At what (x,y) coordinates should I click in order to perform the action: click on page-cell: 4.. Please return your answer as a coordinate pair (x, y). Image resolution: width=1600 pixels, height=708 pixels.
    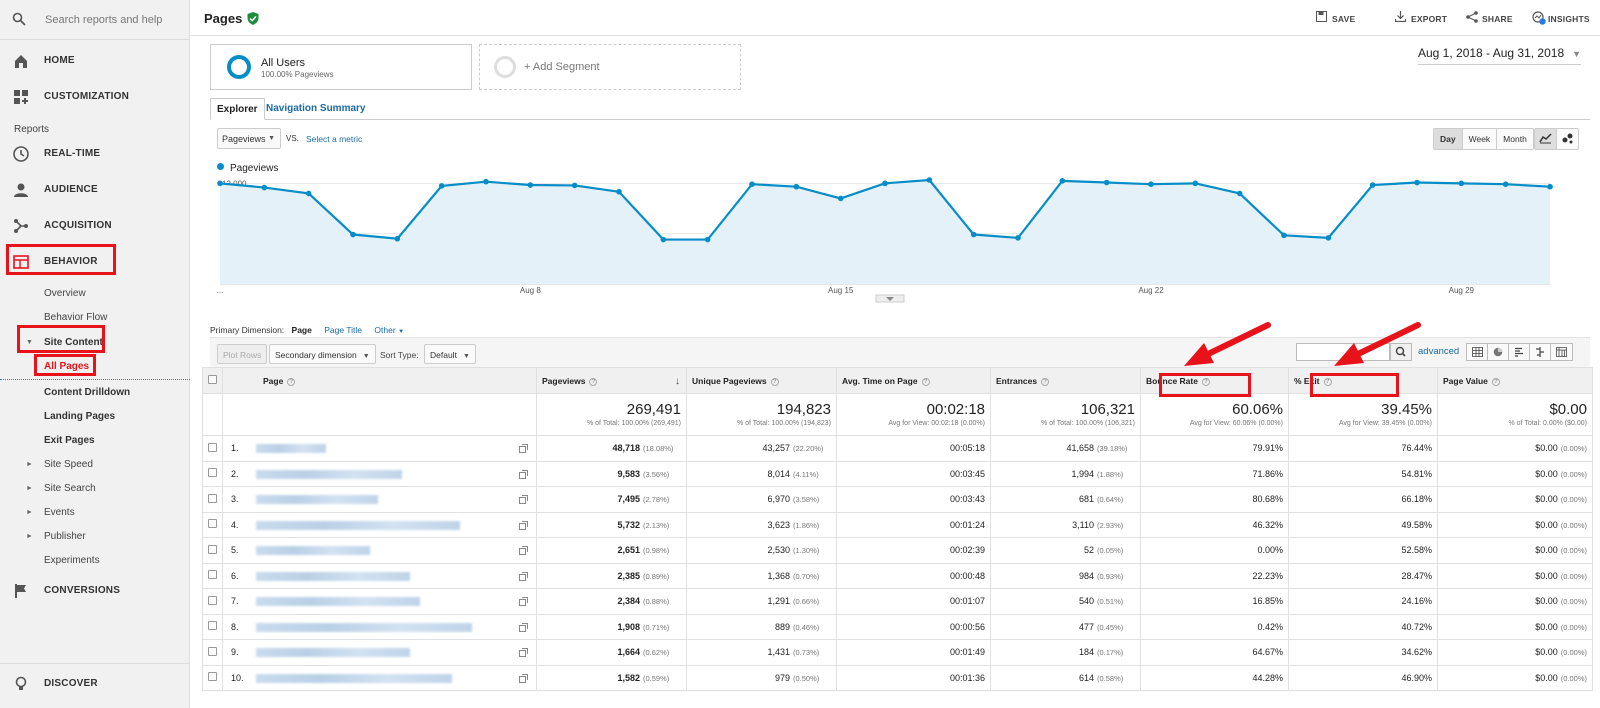
    Looking at the image, I should click on (379, 524).